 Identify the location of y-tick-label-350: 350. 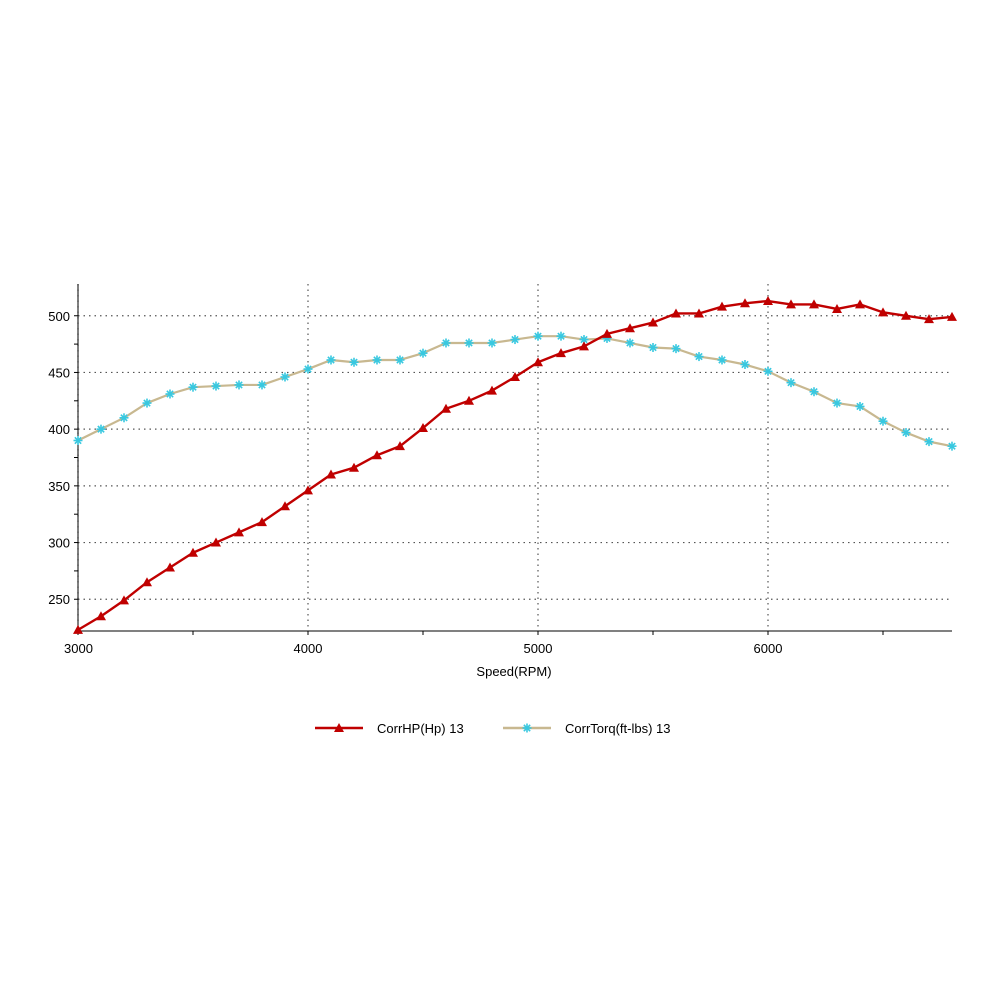
(59, 486).